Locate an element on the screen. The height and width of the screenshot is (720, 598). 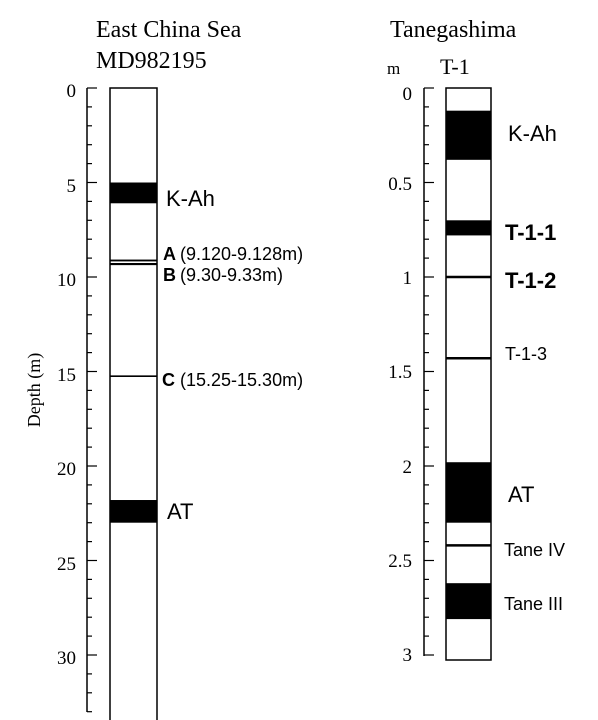
right-tick-0-5: 0.5 is located at coordinates (400, 184).